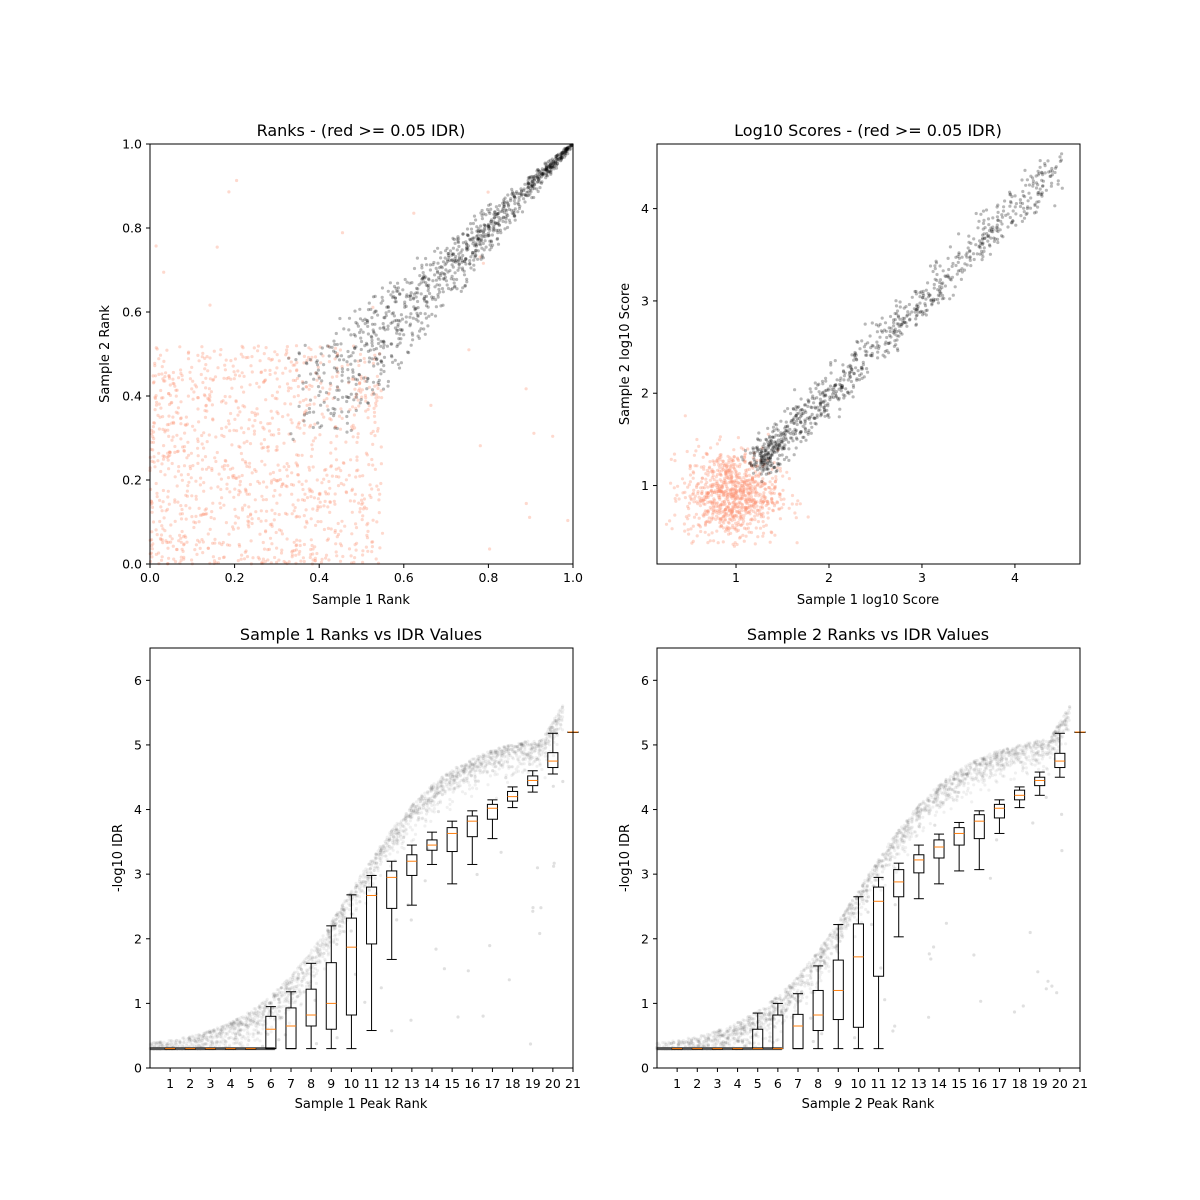  What do you see at coordinates (150, 577) in the screenshot?
I see `x-tick-label: 0.0` at bounding box center [150, 577].